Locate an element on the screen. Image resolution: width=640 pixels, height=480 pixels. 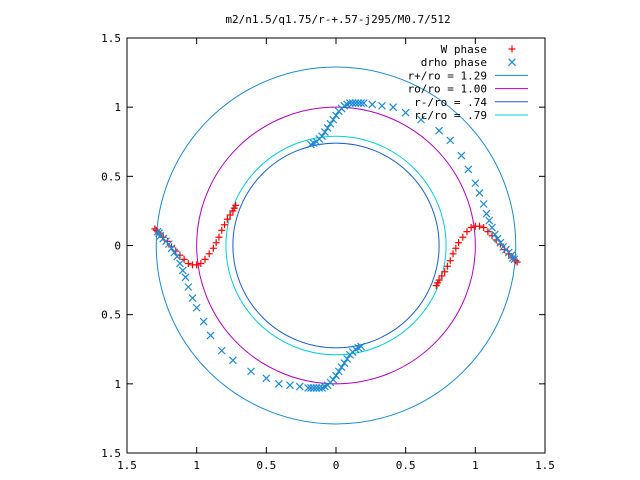
legend-label-0: W phase is located at coordinates (464, 49).